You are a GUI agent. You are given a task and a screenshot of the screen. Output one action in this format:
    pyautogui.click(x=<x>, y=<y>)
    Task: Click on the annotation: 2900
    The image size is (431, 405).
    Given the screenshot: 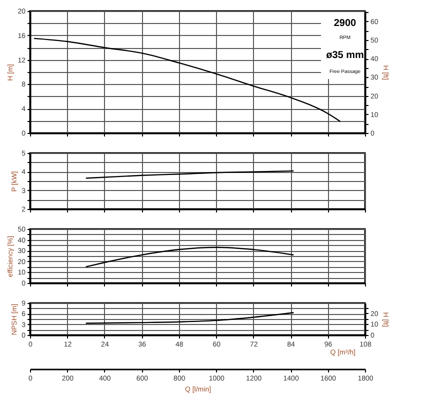 What is the action you would take?
    pyautogui.click(x=345, y=23)
    